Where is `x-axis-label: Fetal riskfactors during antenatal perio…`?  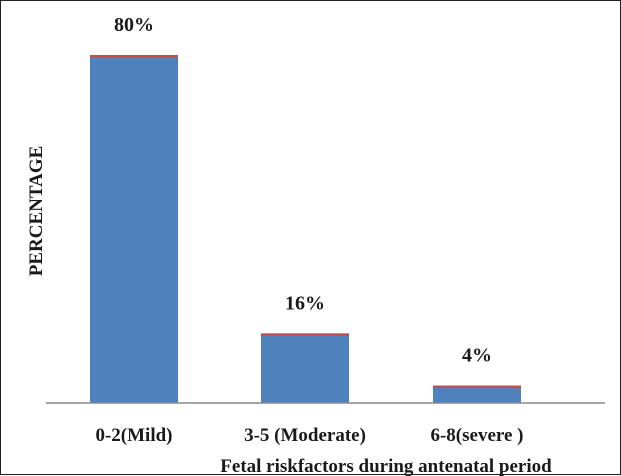 x-axis-label: Fetal riskfactors during antenatal perio… is located at coordinates (386, 466).